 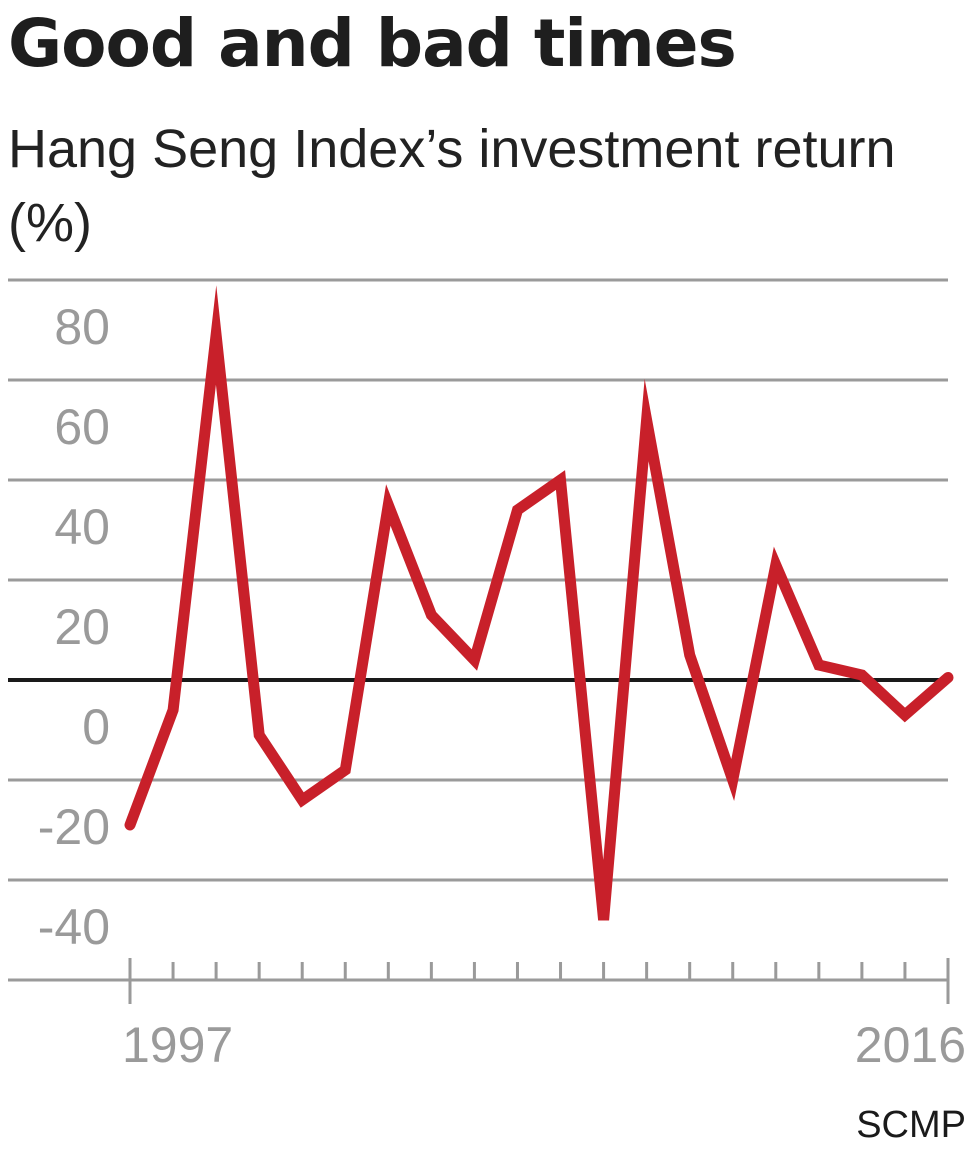 I want to click on y-tick-label: 80, so click(x=82, y=327).